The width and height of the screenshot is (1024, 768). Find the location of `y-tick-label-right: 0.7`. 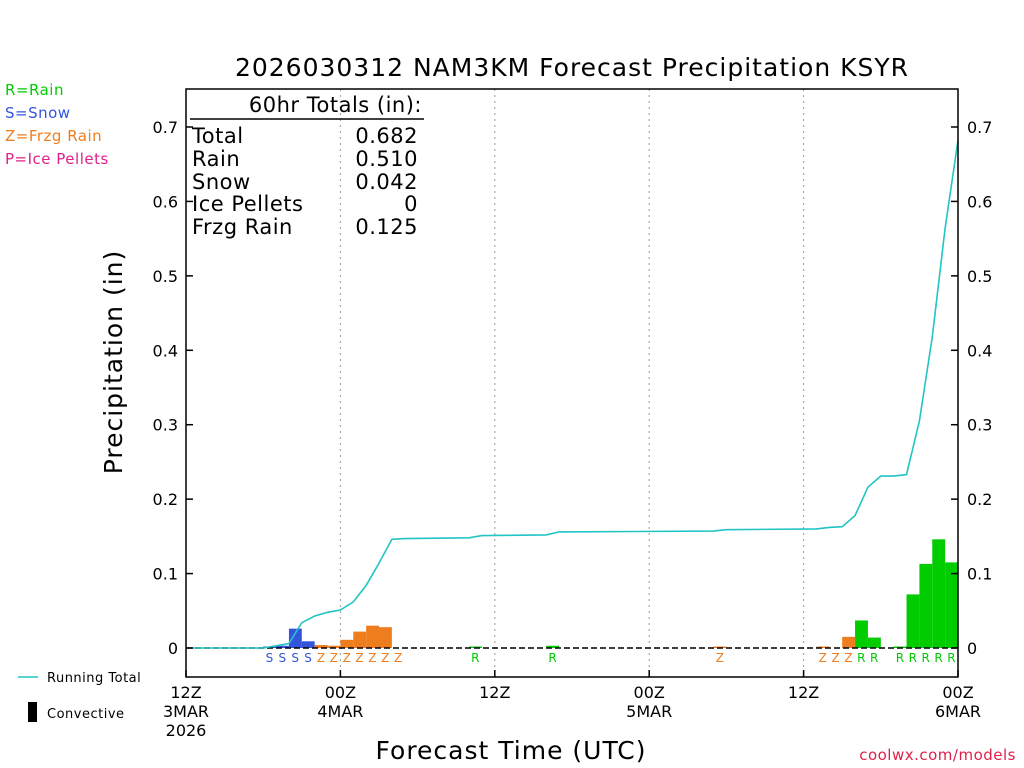

y-tick-label-right: 0.7 is located at coordinates (979, 127).